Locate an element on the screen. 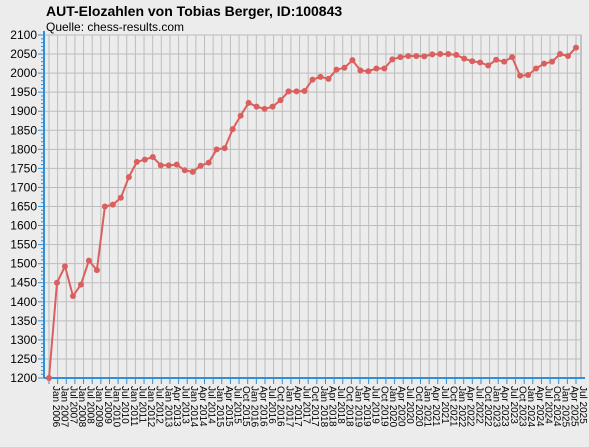 This screenshot has height=447, width=589. x-tick-label: Jan 2011 is located at coordinates (133, 406).